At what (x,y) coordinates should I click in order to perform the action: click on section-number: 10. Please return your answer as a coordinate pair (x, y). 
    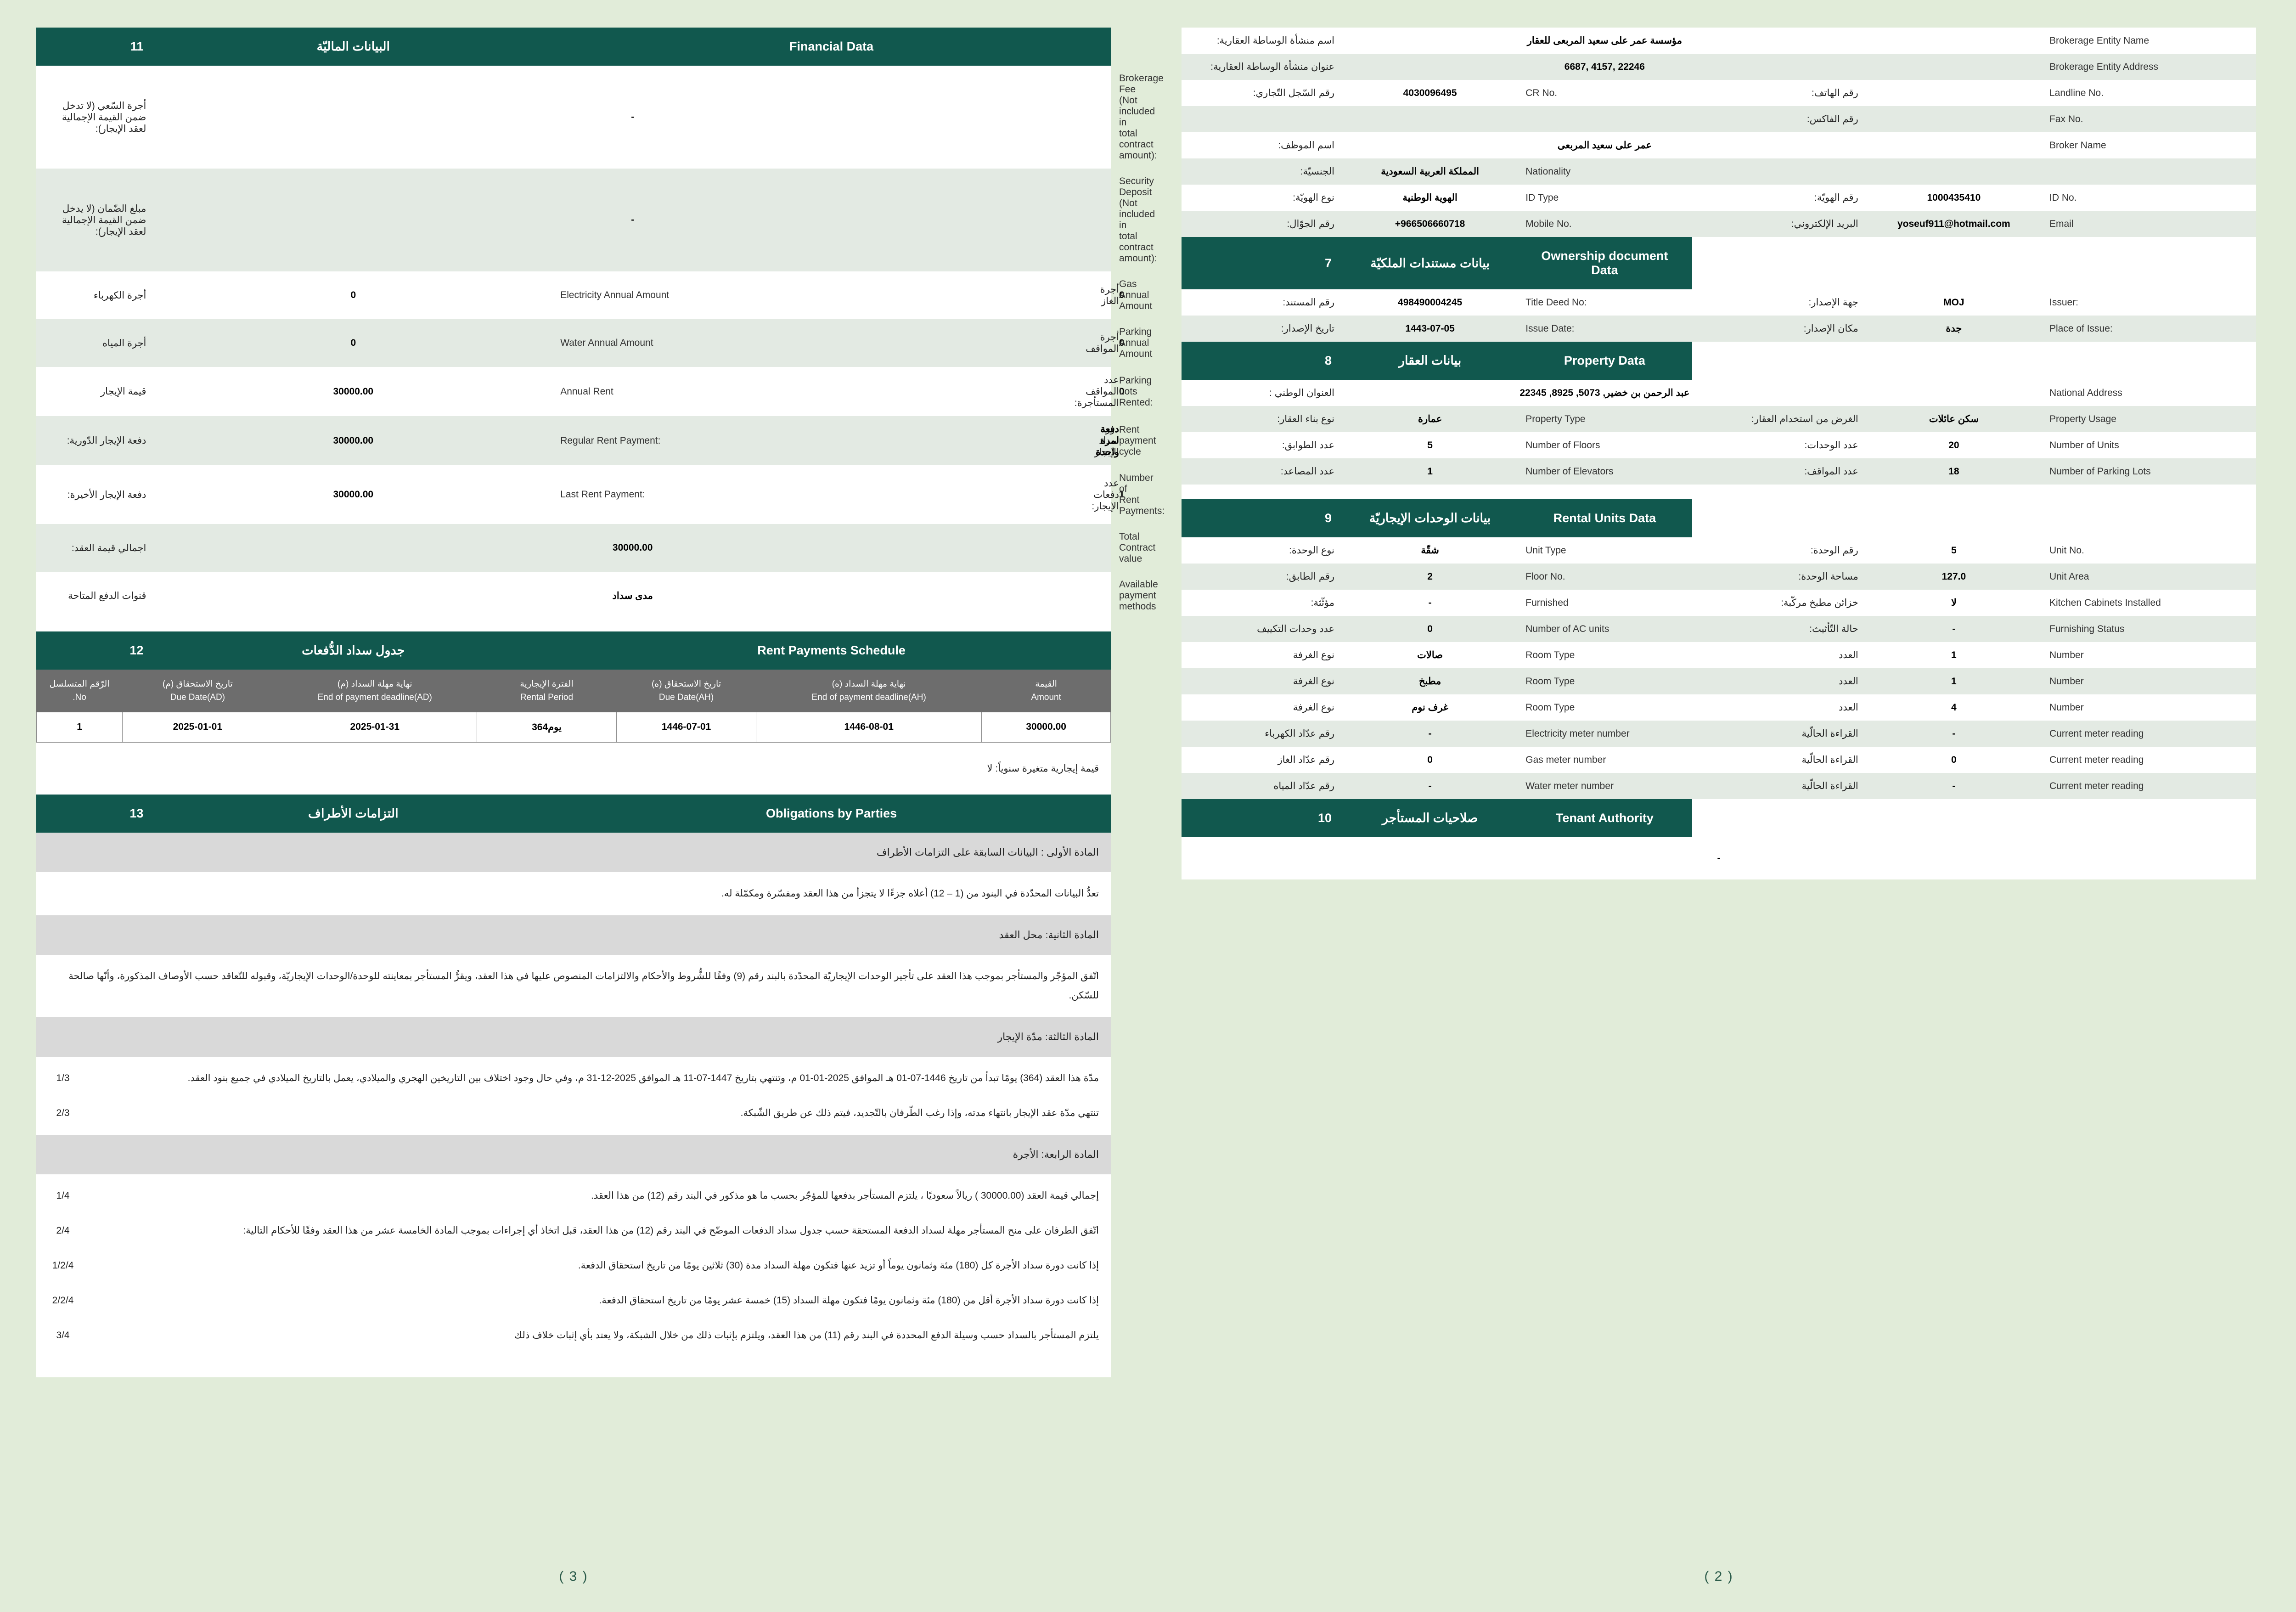
    Looking at the image, I should click on (1263, 818).